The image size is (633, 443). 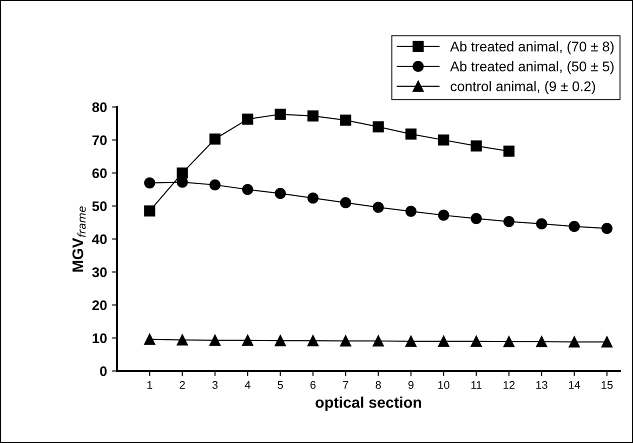 I want to click on y-tick-label: 10, so click(x=99, y=338).